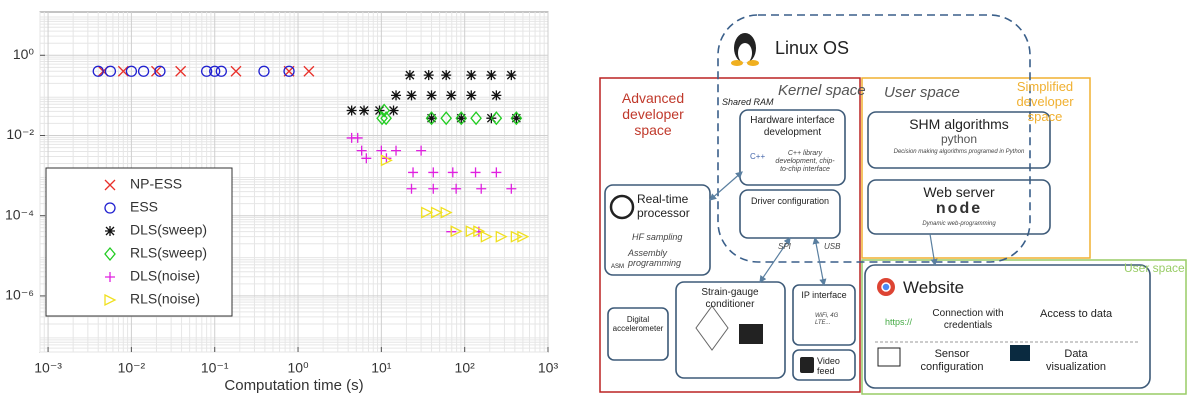  What do you see at coordinates (1154, 268) in the screenshot?
I see `user-web-label: User space` at bounding box center [1154, 268].